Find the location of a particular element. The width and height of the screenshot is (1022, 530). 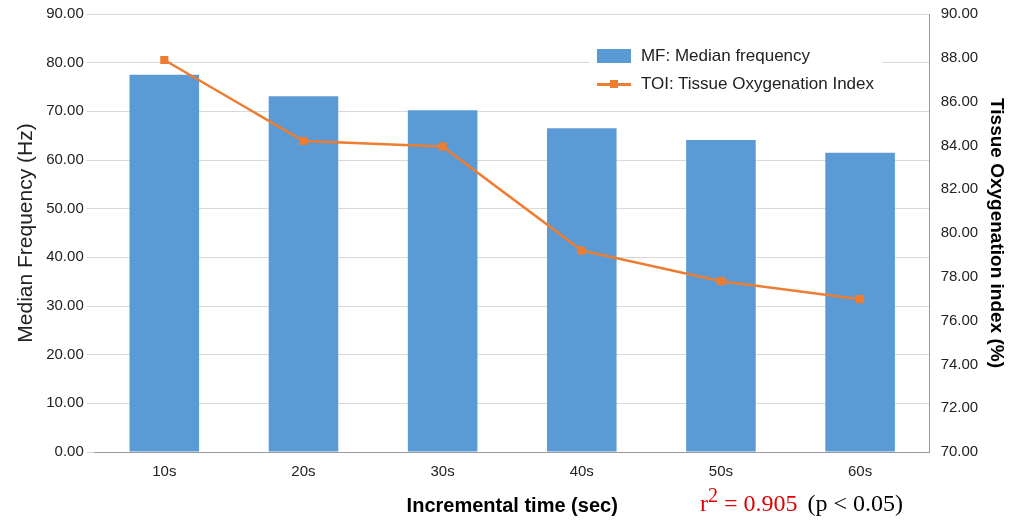

y-tick-label: 0.00 is located at coordinates (69, 451).